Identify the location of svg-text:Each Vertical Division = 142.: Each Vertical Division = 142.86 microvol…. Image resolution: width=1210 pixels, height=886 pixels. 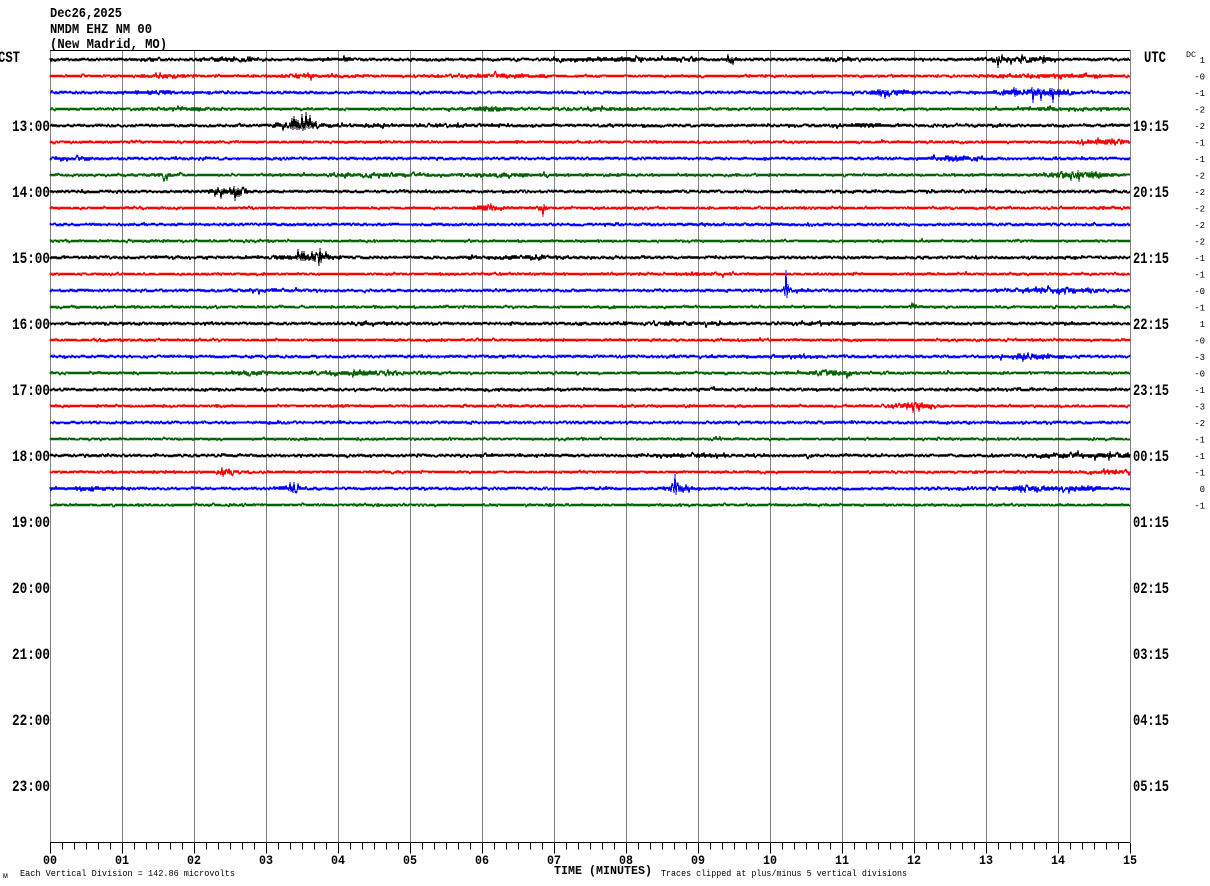
(127, 874).